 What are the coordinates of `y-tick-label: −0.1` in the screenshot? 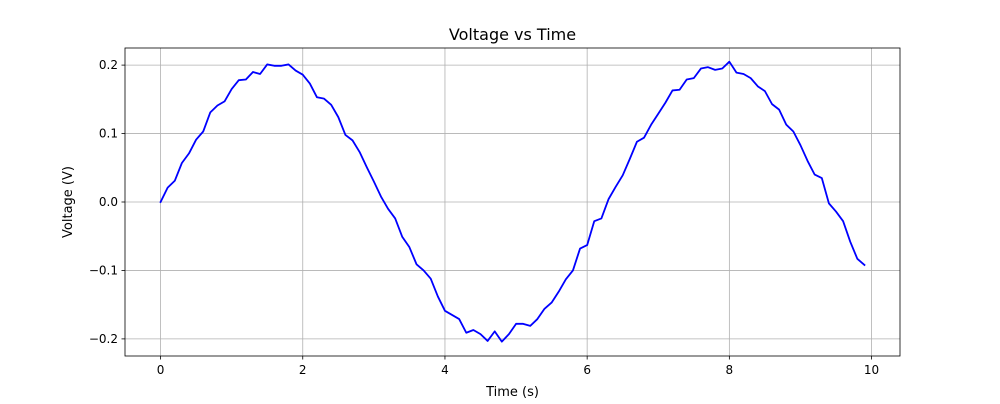 It's located at (103, 270).